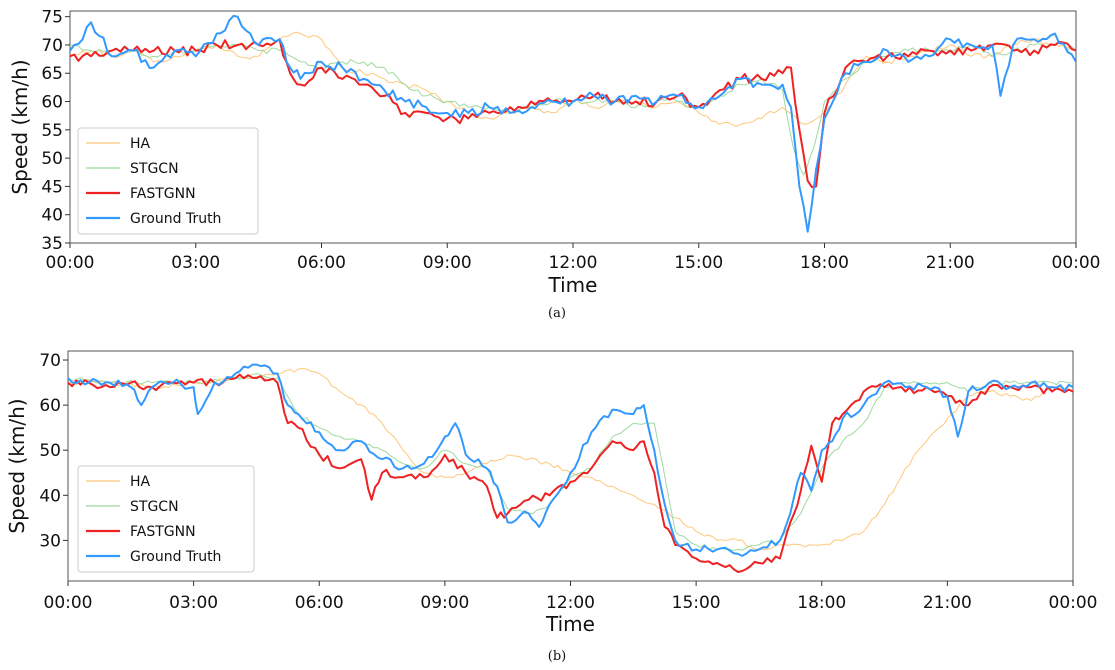  What do you see at coordinates (52, 244) in the screenshot?
I see `y-tick-label: 35` at bounding box center [52, 244].